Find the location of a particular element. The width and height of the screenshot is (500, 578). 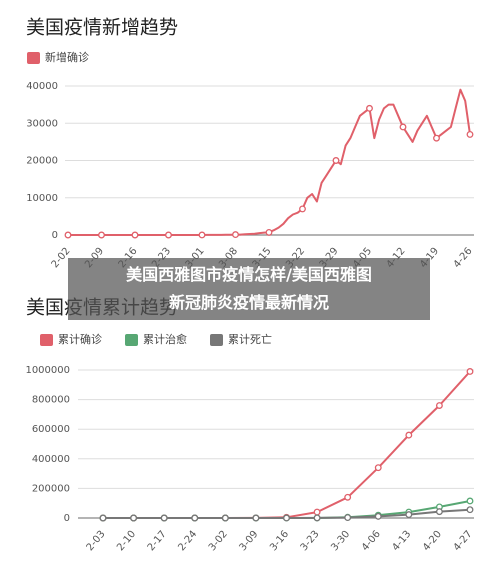

x-tick-label: 4-27 is located at coordinates (463, 541).